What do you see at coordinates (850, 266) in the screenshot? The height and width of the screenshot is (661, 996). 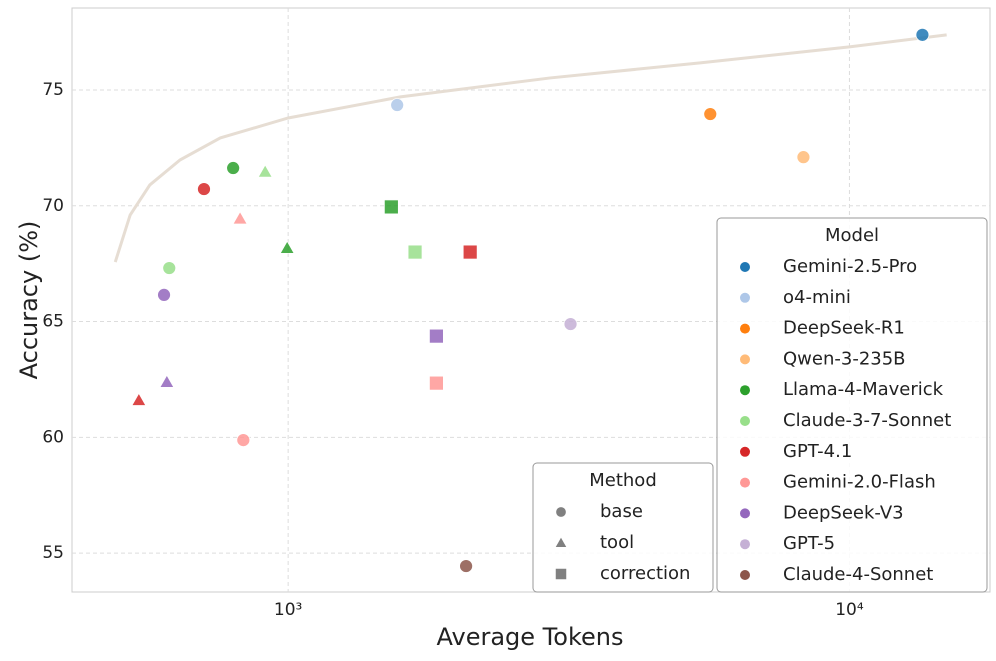 I see `legend-label: Gemini-2.5-Pro` at bounding box center [850, 266].